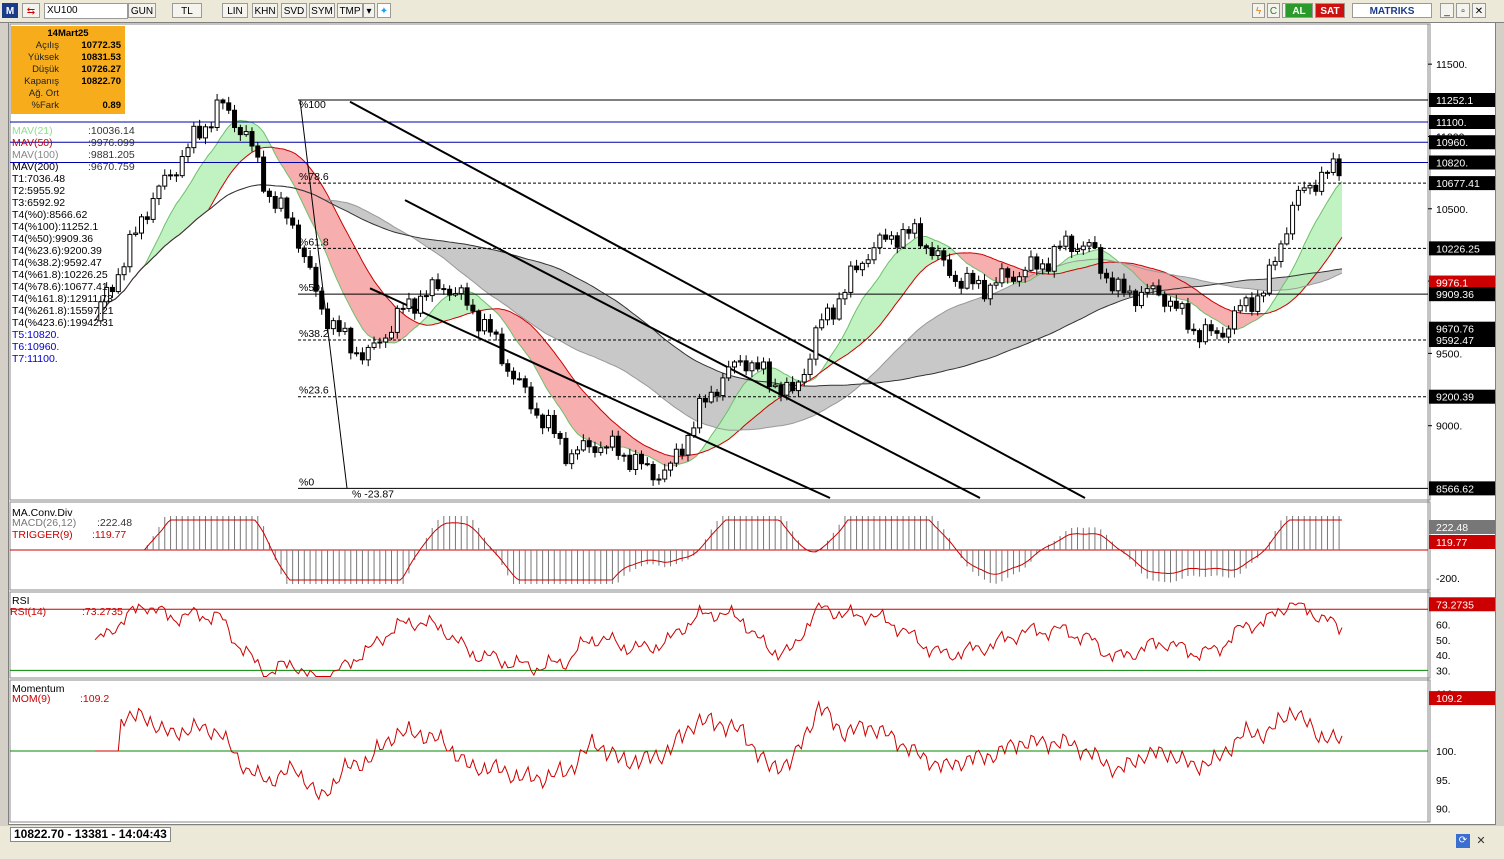  Describe the element at coordinates (111, 155) in the screenshot. I see `legend-value: :9881.205` at that location.